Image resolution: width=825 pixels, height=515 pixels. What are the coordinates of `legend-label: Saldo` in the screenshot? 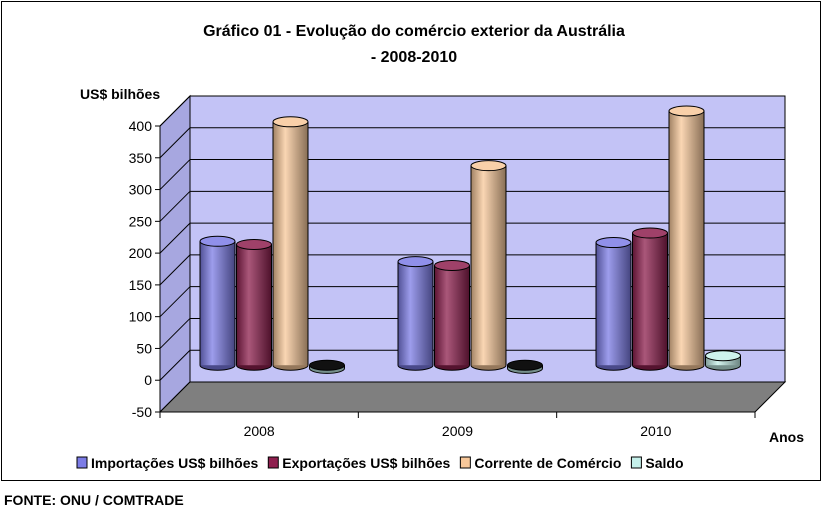 It's located at (664, 463).